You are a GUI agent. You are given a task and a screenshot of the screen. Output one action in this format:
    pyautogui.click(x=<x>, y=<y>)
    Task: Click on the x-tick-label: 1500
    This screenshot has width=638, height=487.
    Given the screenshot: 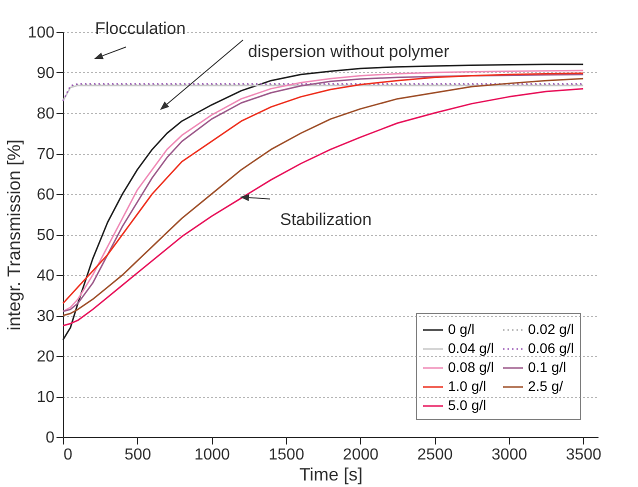 What is the action you would take?
    pyautogui.click(x=286, y=455)
    